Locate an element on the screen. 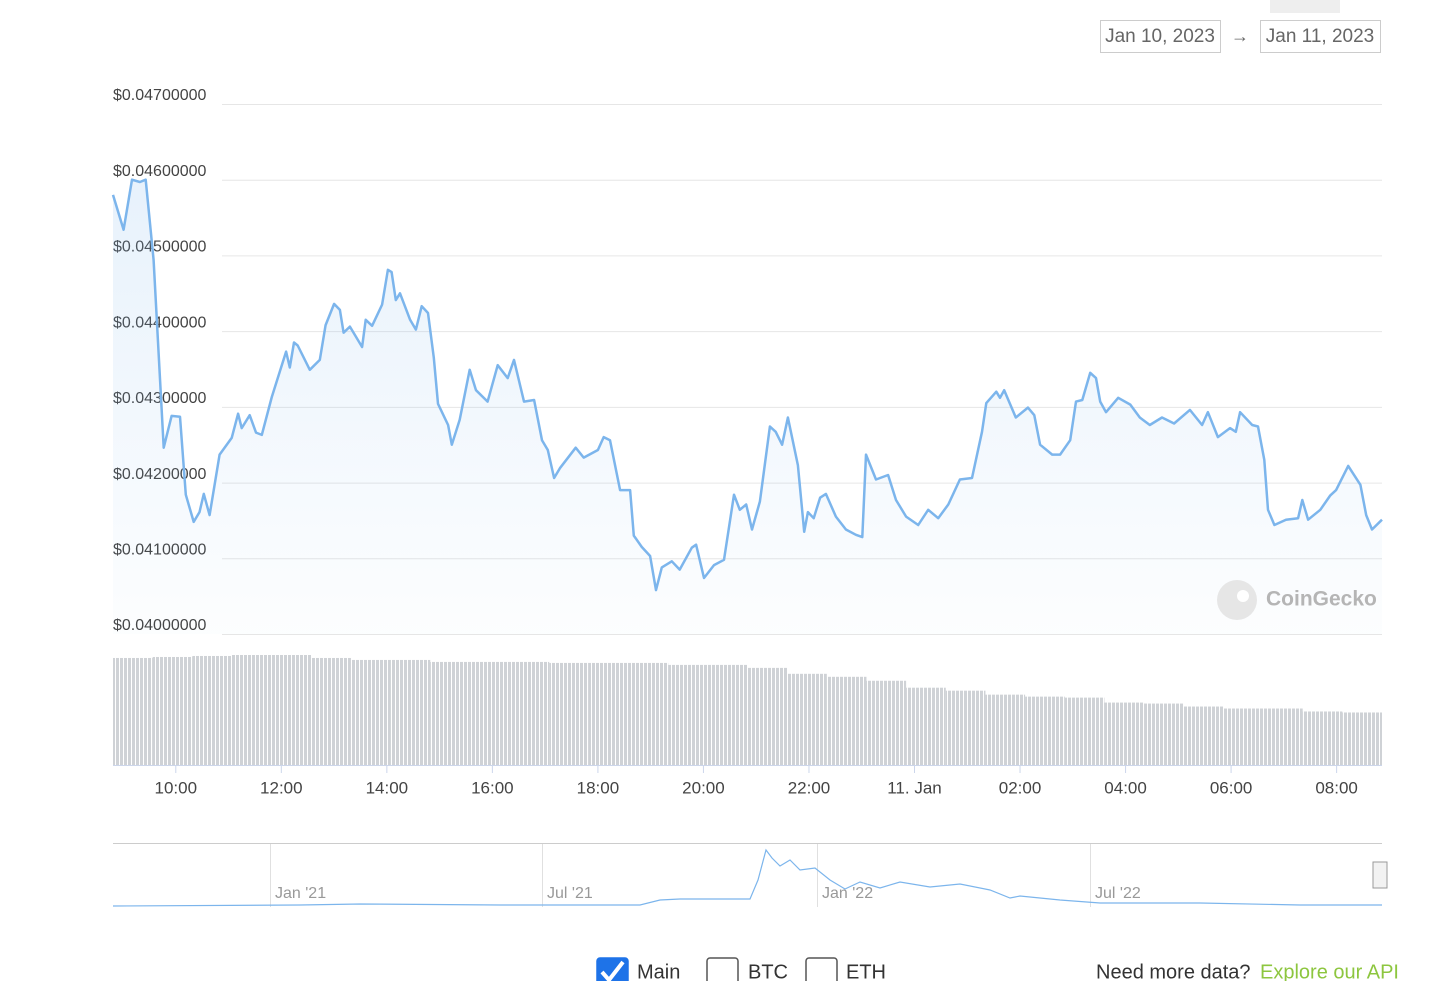 Image resolution: width=1444 pixels, height=981 pixels. checkmark is located at coordinates (612, 970).